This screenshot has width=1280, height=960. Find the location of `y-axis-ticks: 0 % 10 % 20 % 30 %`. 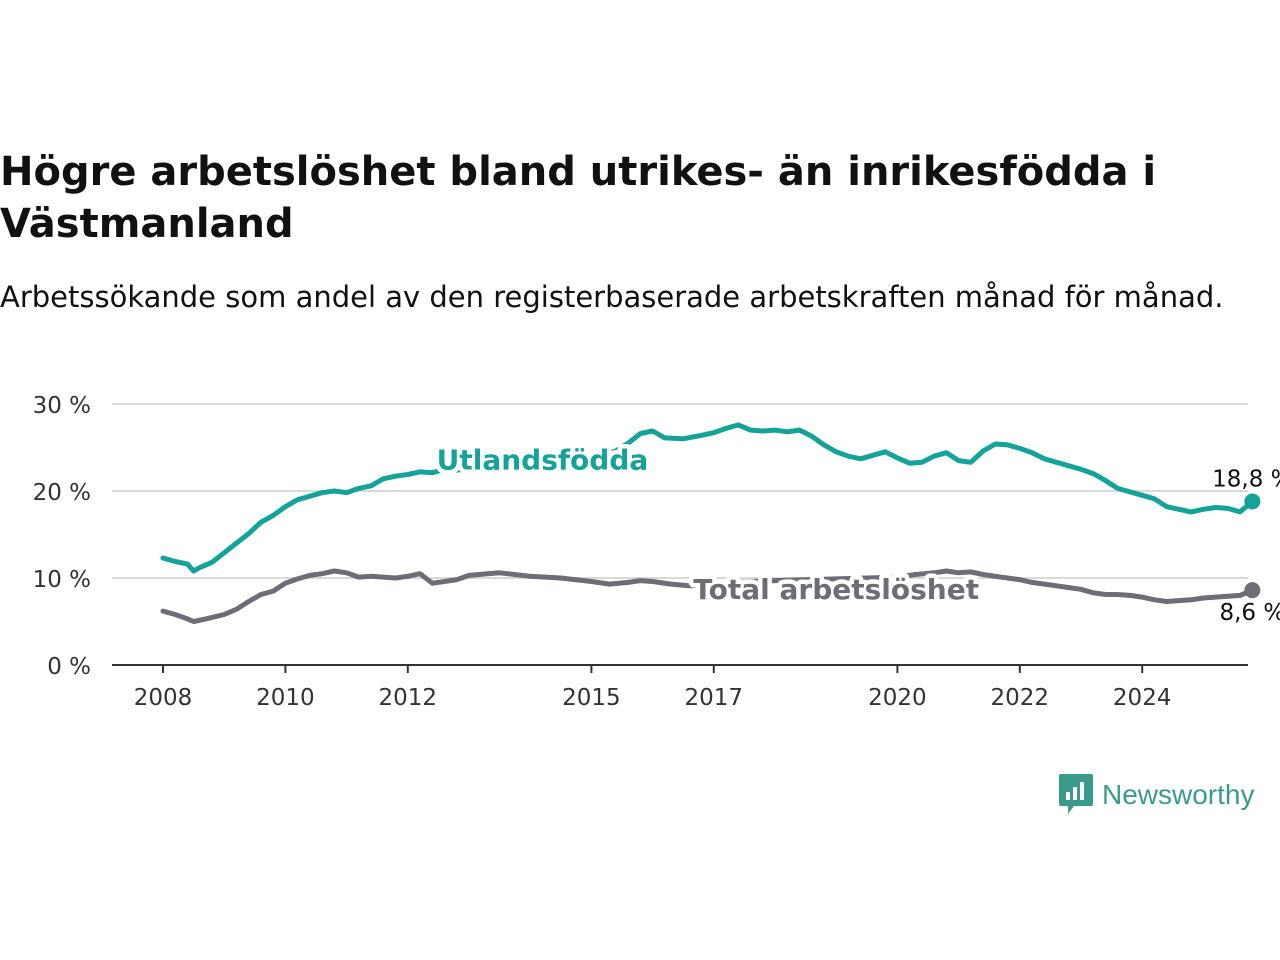

y-axis-ticks: 0 % 10 % 20 % 30 % is located at coordinates (62, 536).